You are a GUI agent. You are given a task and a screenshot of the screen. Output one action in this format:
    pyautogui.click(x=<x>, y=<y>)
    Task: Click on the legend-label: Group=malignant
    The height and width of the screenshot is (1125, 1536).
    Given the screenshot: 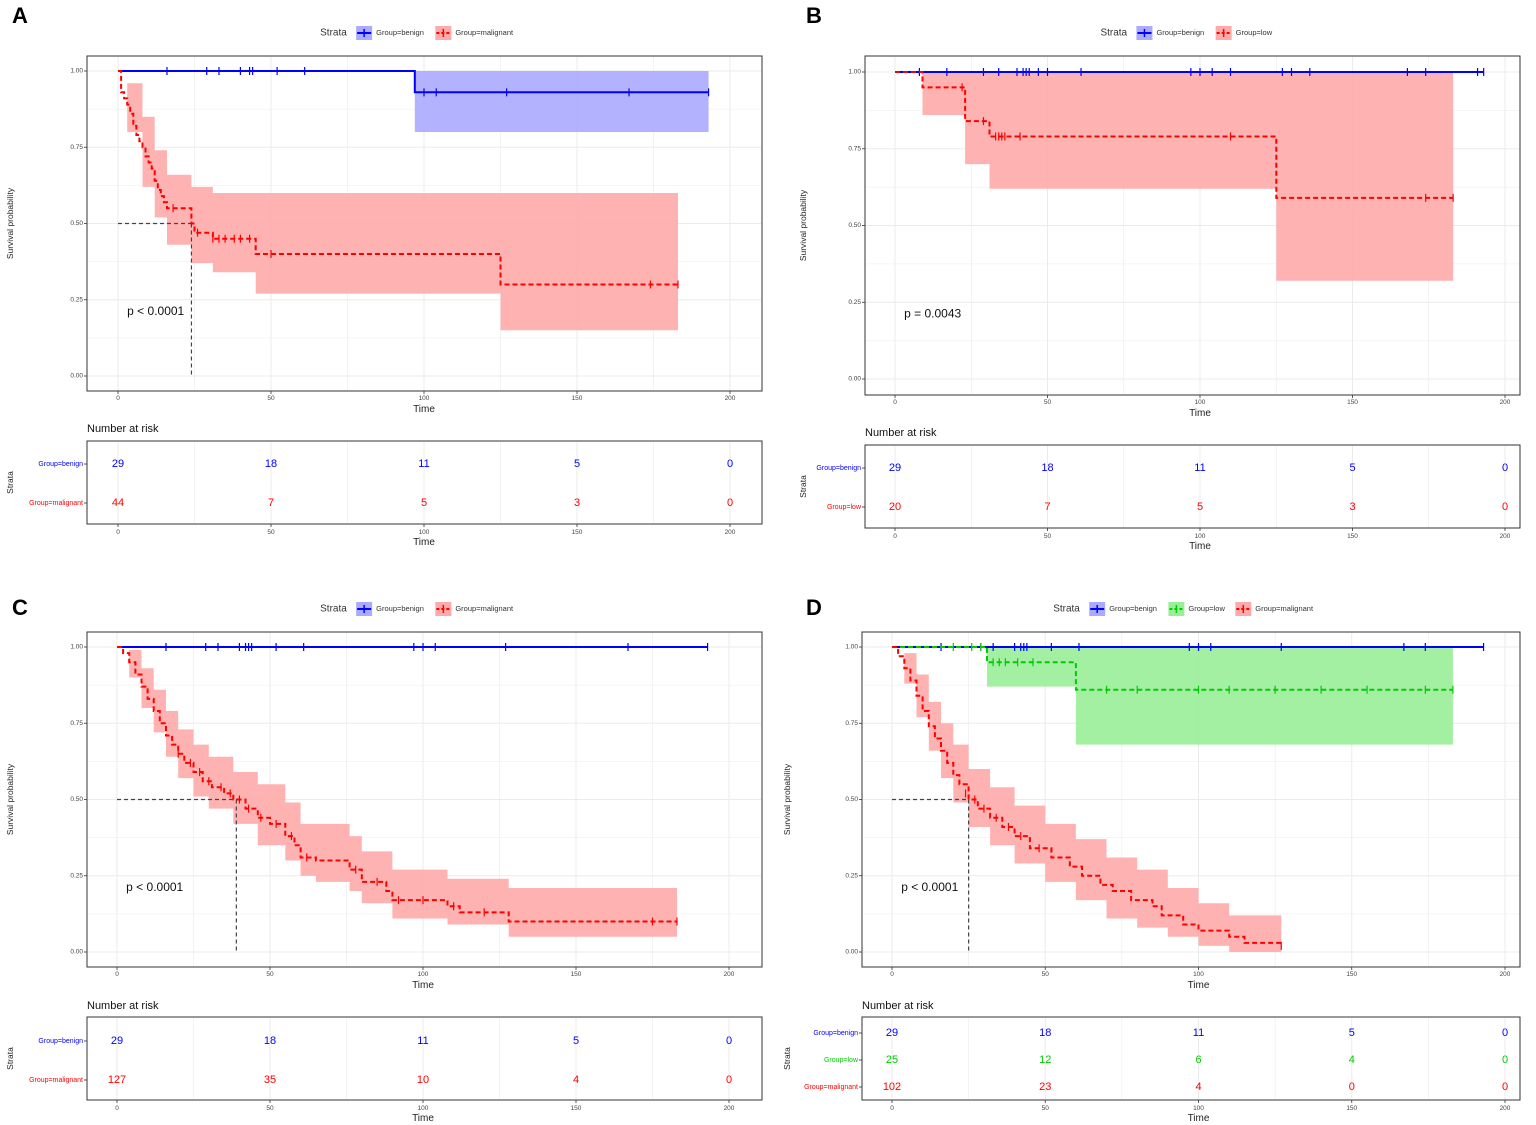 What is the action you would take?
    pyautogui.click(x=1284, y=608)
    